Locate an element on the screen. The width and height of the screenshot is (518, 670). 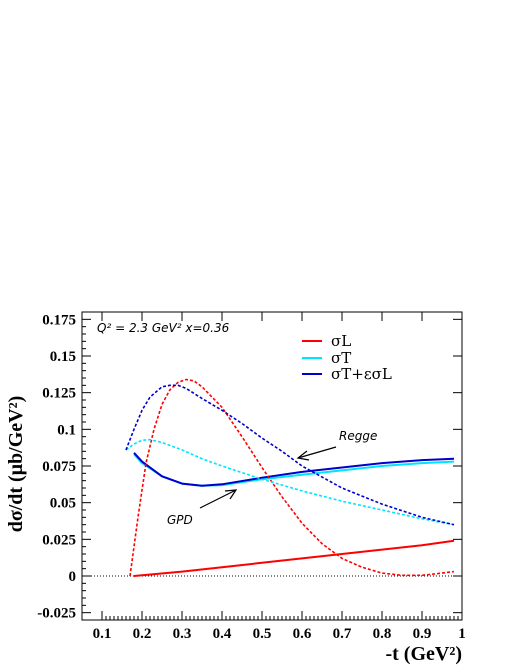
y-tick-label: -0.025 is located at coordinates (56, 614).